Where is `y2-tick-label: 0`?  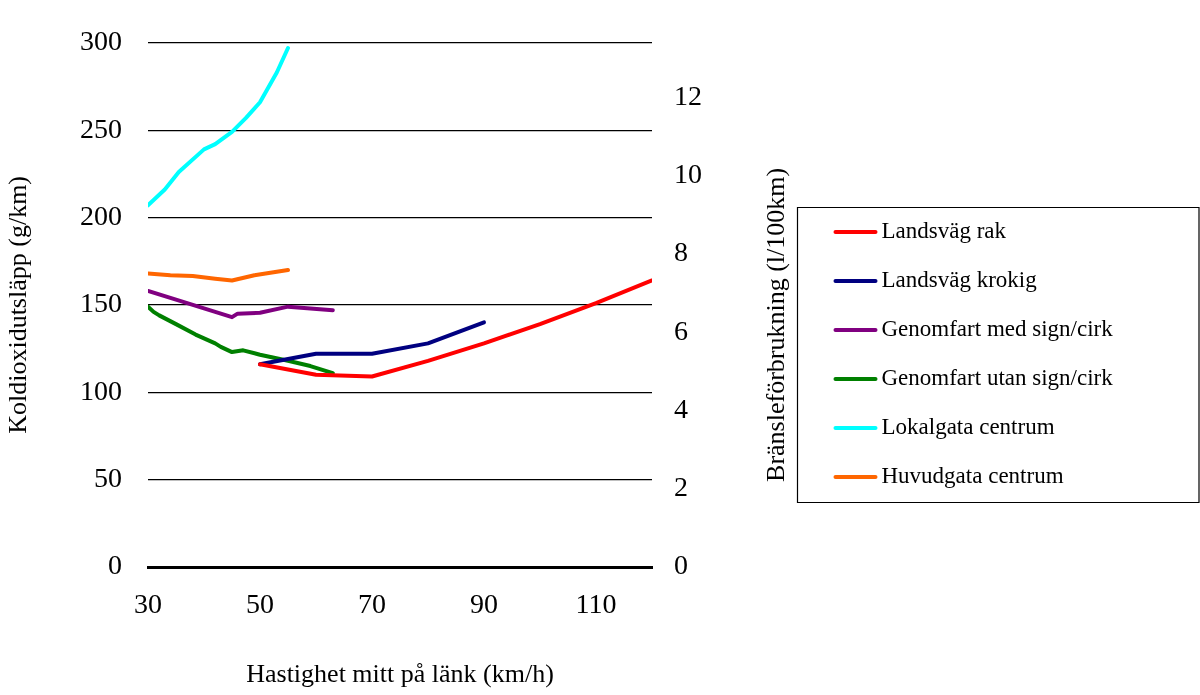
y2-tick-label: 0 is located at coordinates (681, 565).